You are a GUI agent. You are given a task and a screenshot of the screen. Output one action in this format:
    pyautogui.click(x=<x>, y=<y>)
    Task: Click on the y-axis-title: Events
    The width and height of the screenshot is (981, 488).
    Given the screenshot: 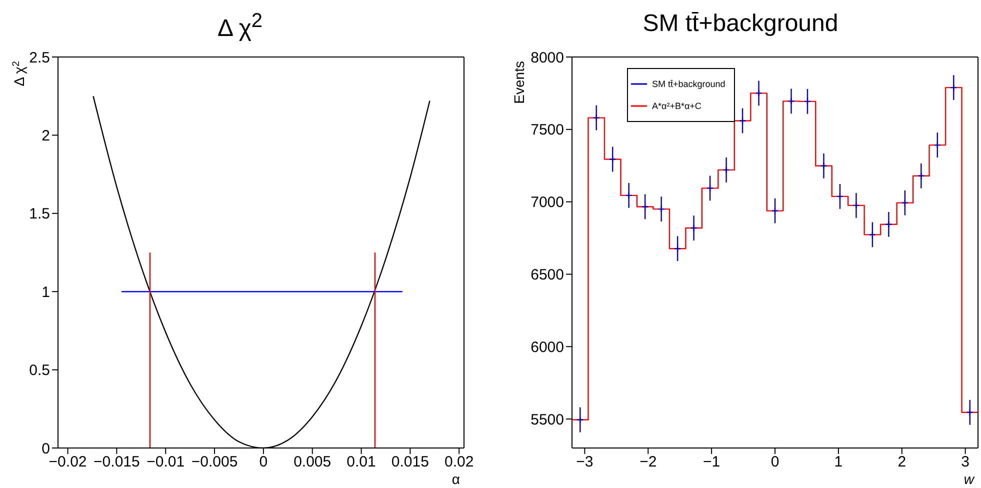 What is the action you would take?
    pyautogui.click(x=519, y=82)
    